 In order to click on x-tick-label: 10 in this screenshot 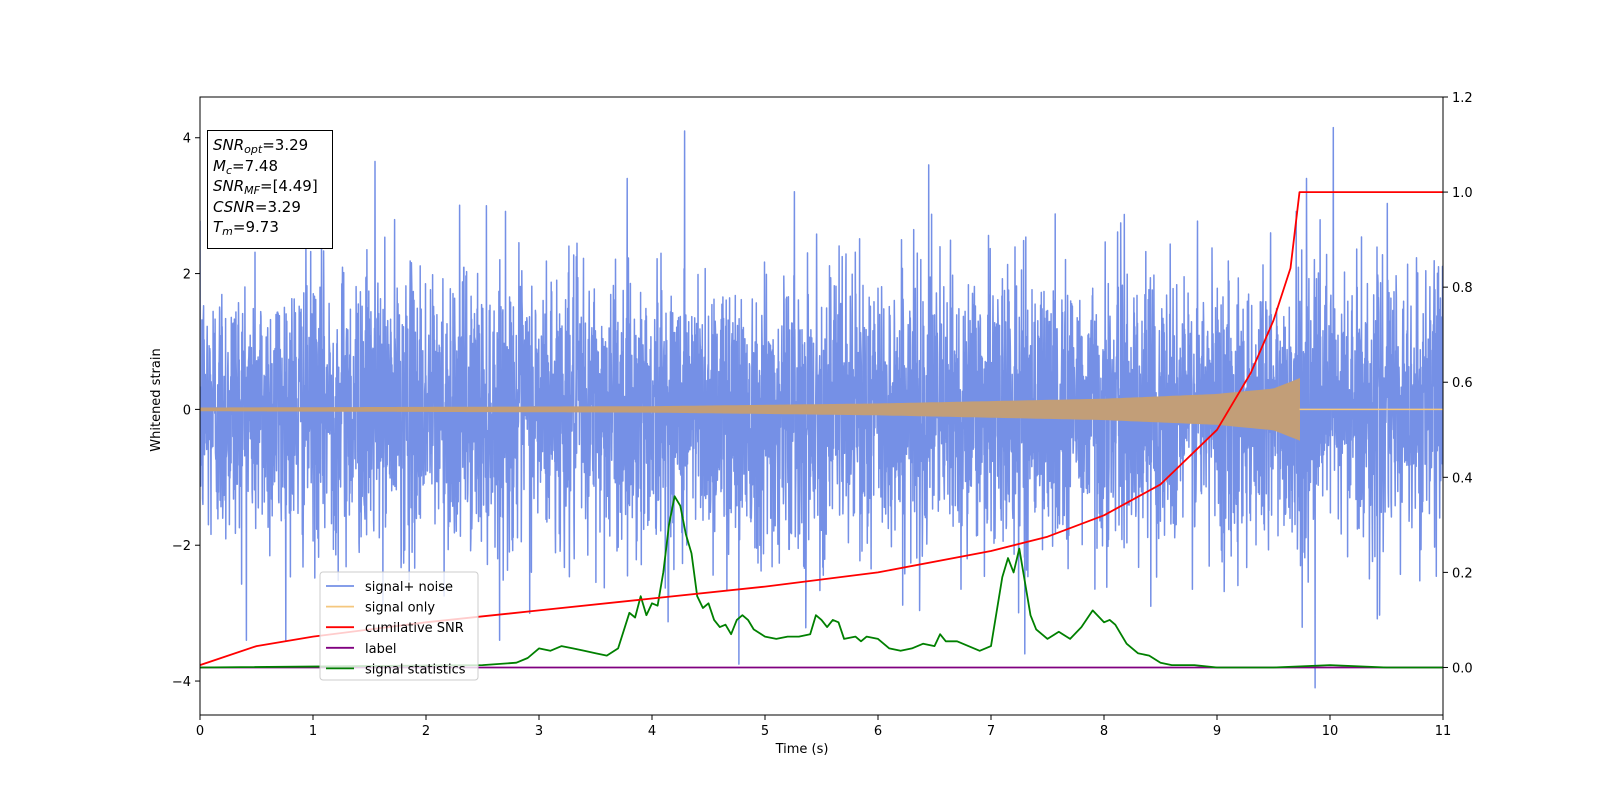, I will do `click(1330, 731)`.